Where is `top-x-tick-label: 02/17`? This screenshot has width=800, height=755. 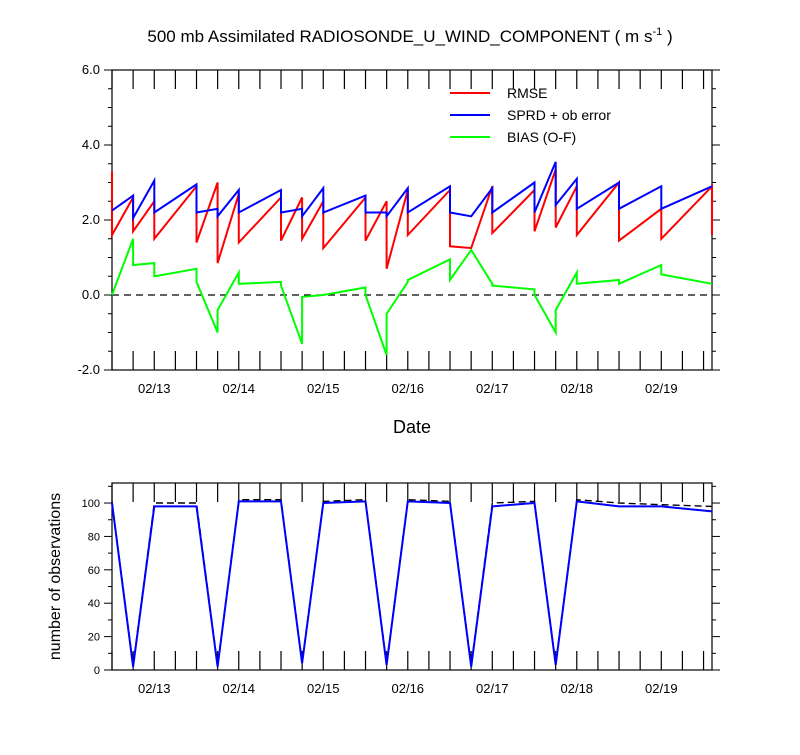
top-x-tick-label: 02/17 is located at coordinates (492, 388).